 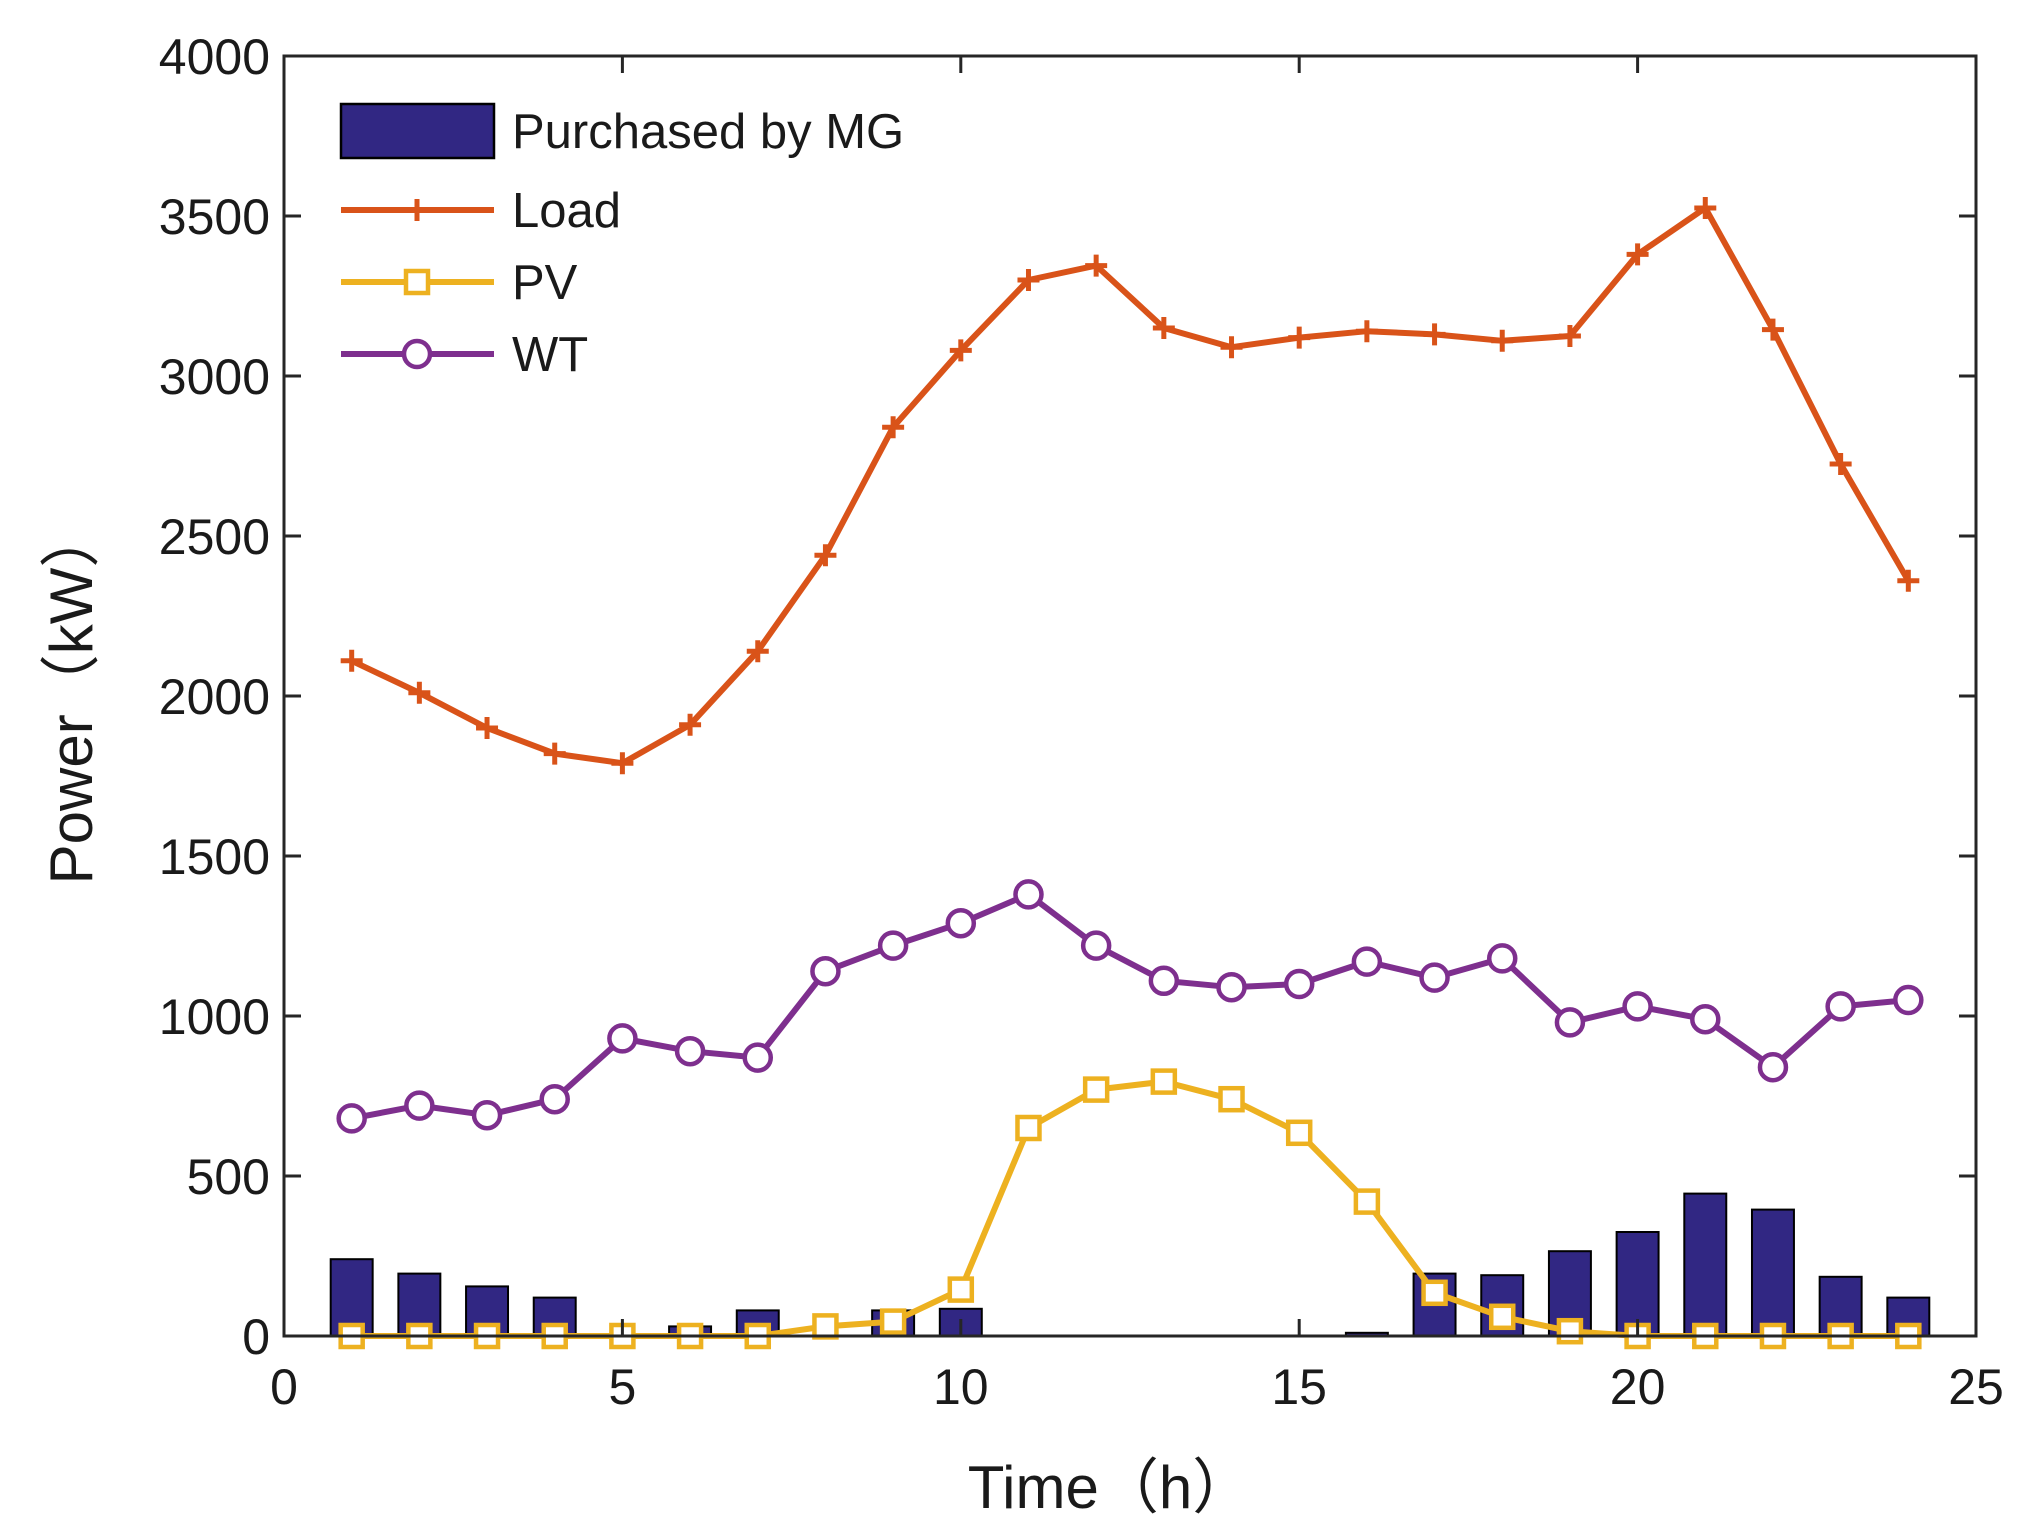 I want to click on x-tick-label: 0, so click(x=284, y=1387).